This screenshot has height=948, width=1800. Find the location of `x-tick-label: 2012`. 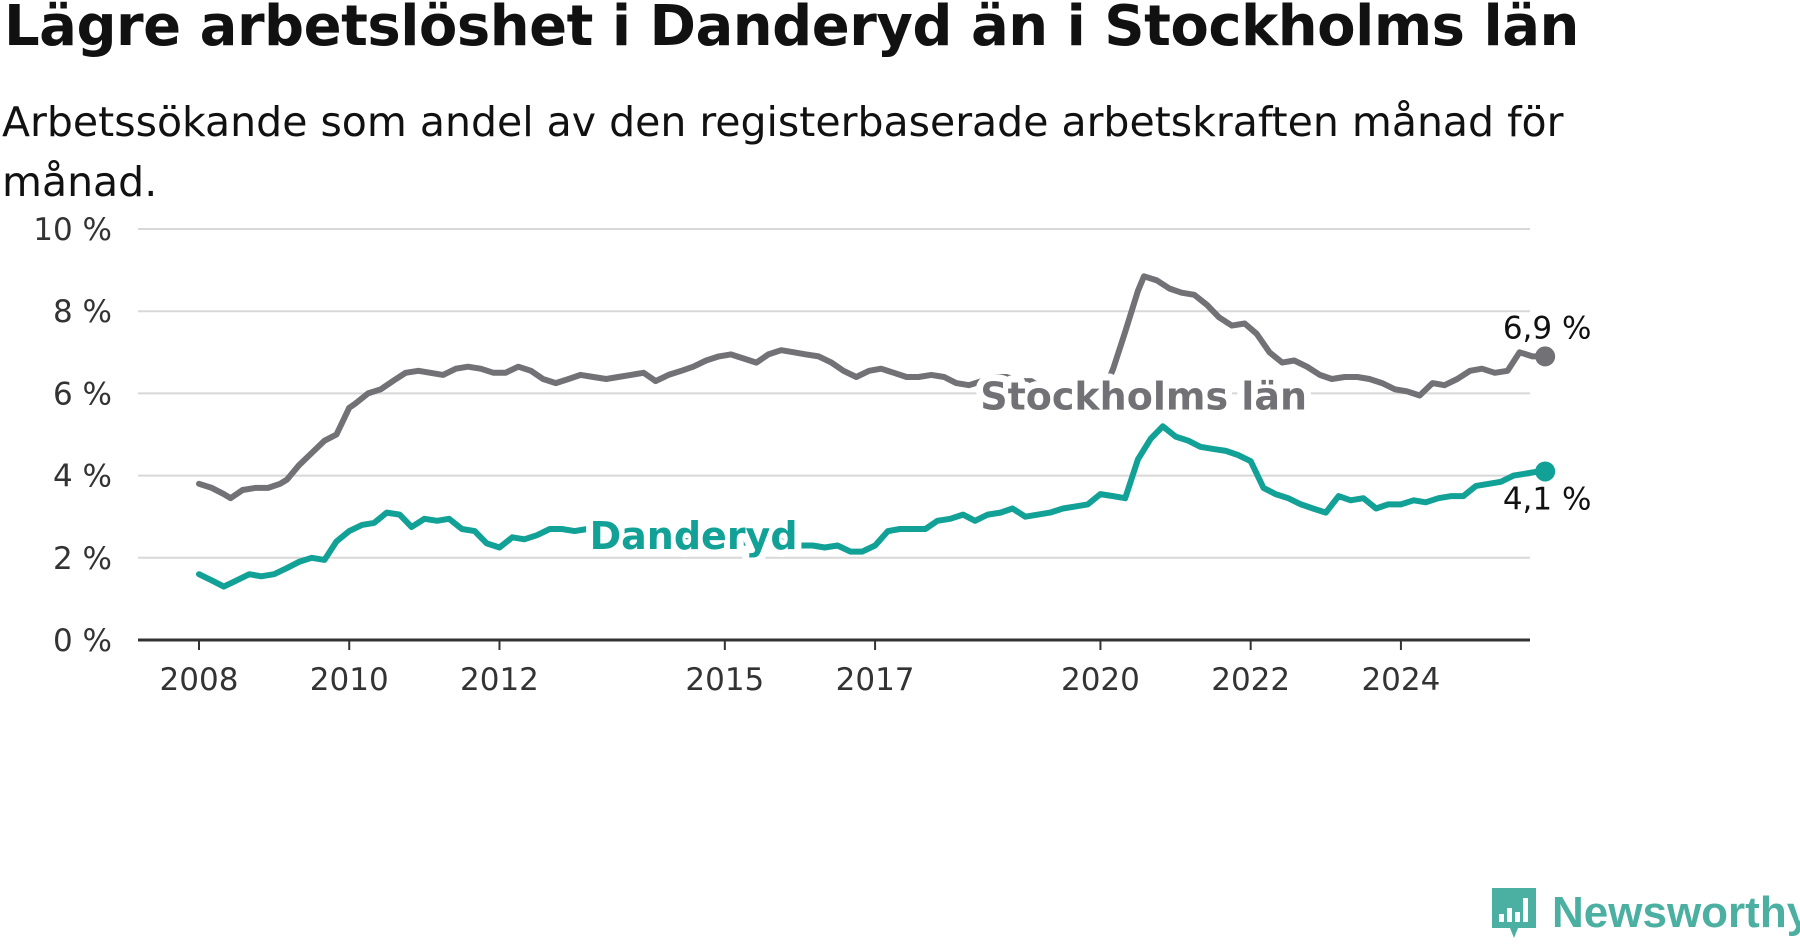

x-tick-label: 2012 is located at coordinates (499, 680).